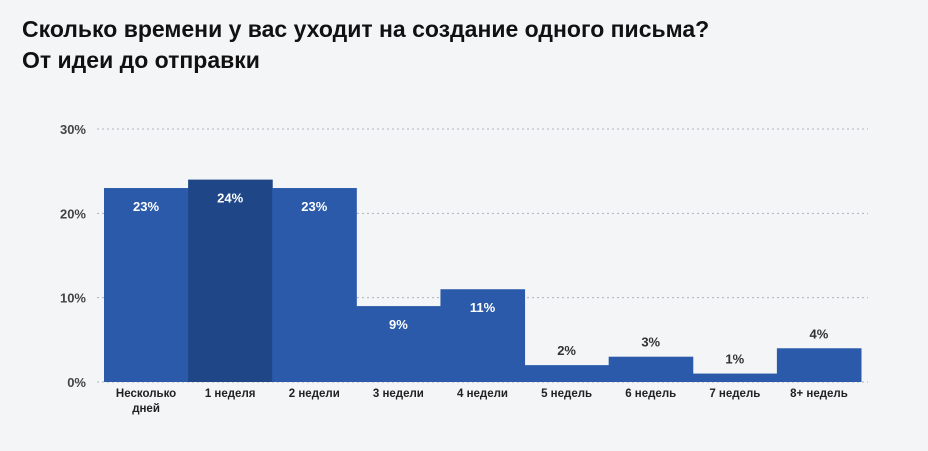 The height and width of the screenshot is (451, 928). What do you see at coordinates (734, 359) in the screenshot?
I see `data-label: 1%` at bounding box center [734, 359].